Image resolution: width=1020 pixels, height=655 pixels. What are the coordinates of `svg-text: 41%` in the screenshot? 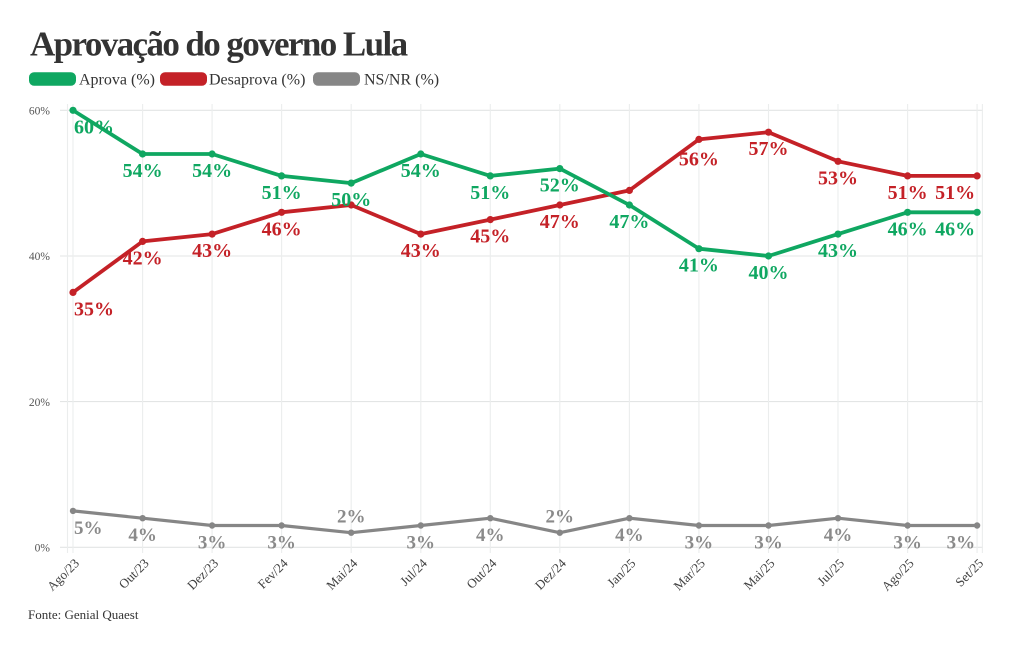 It's located at (699, 266).